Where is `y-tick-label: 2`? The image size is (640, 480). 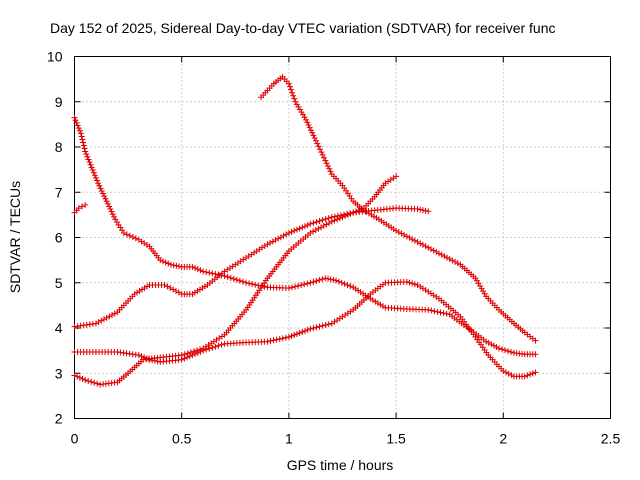 y-tick-label: 2 is located at coordinates (59, 419).